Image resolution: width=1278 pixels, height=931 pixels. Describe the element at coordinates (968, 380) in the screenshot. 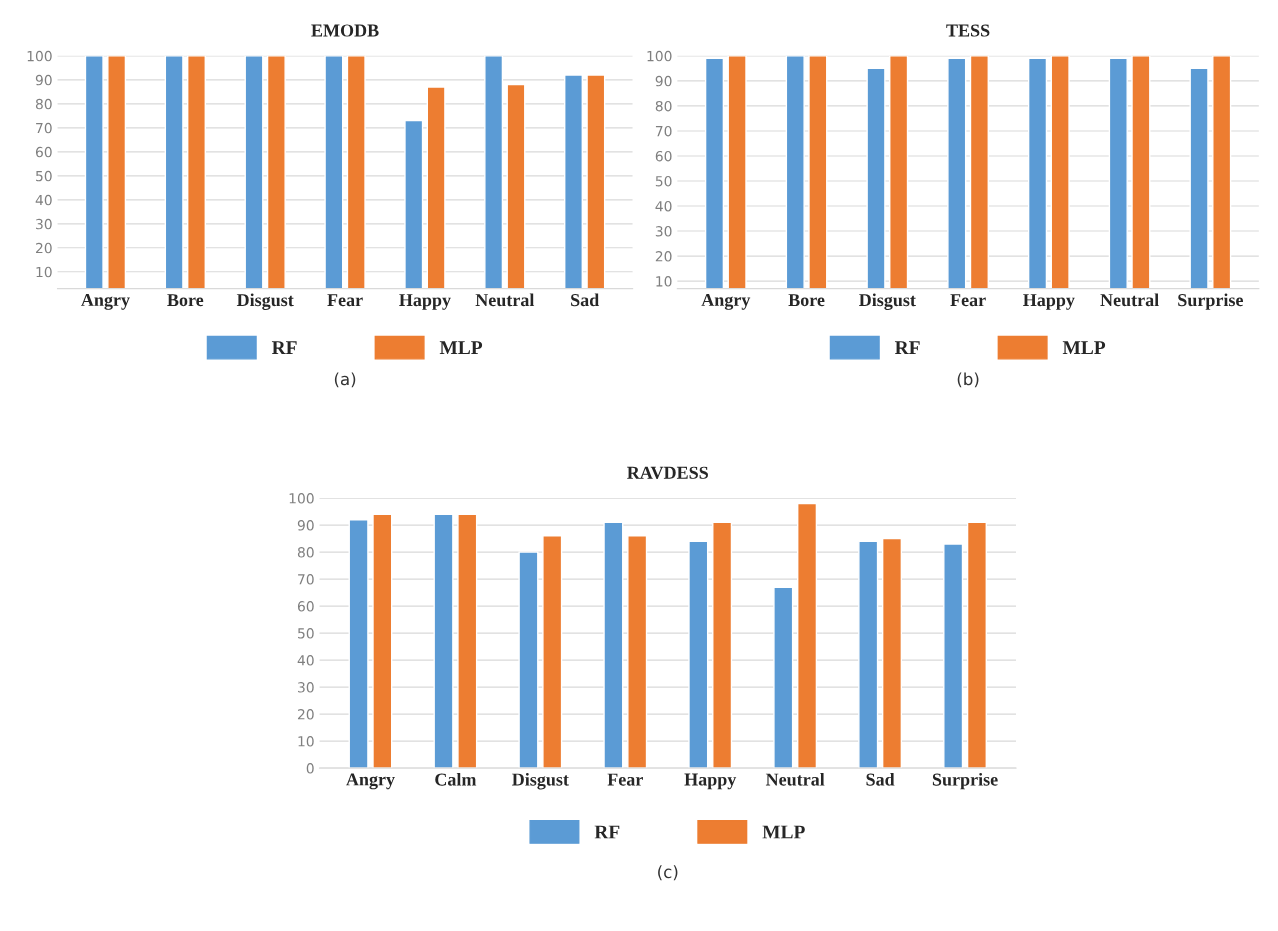

I see `text: (b)` at that location.